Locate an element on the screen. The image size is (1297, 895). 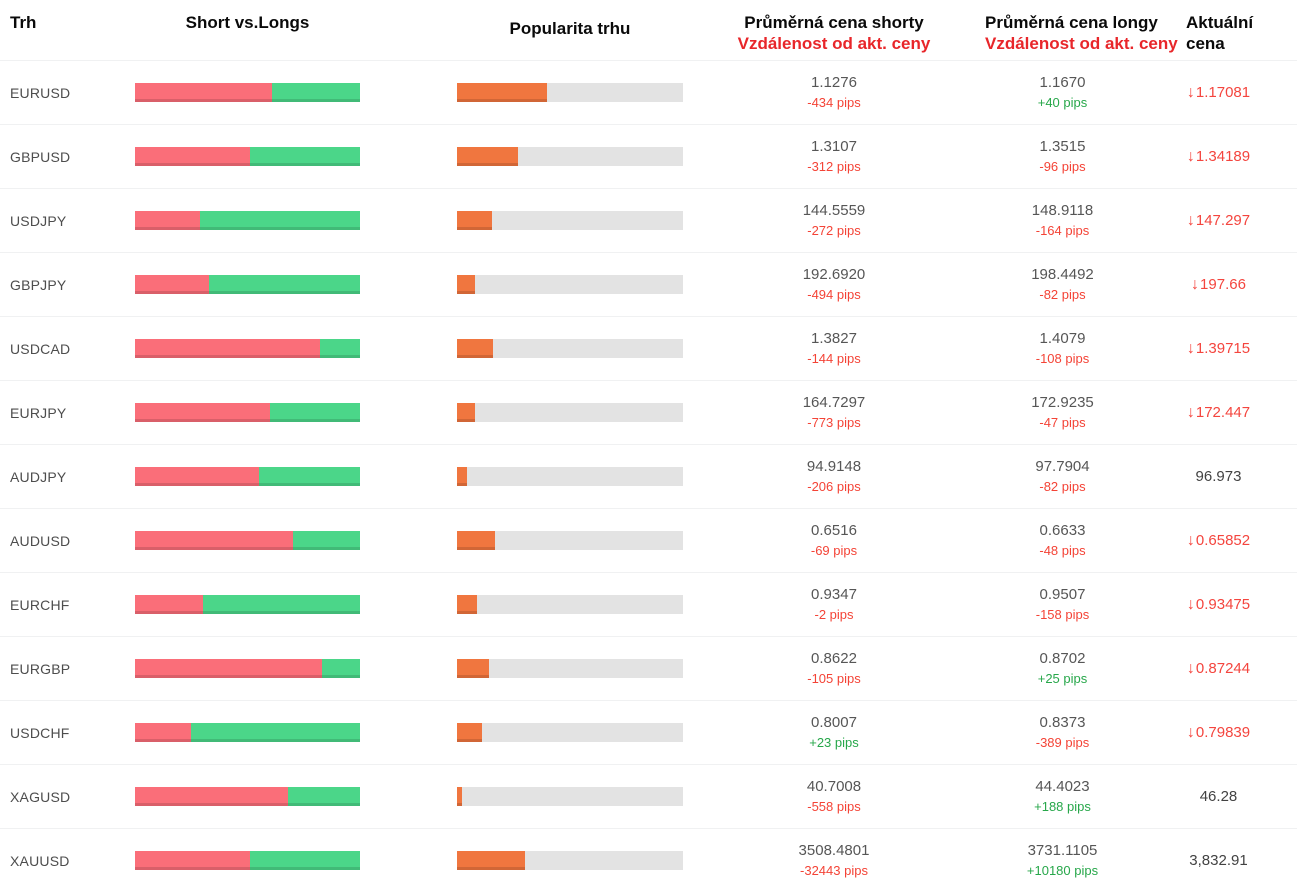
avg-short-cell: 1.1276 -434 pips is located at coordinates (834, 92).